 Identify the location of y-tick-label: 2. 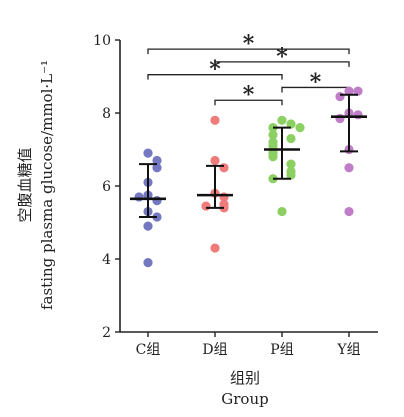
(106, 333).